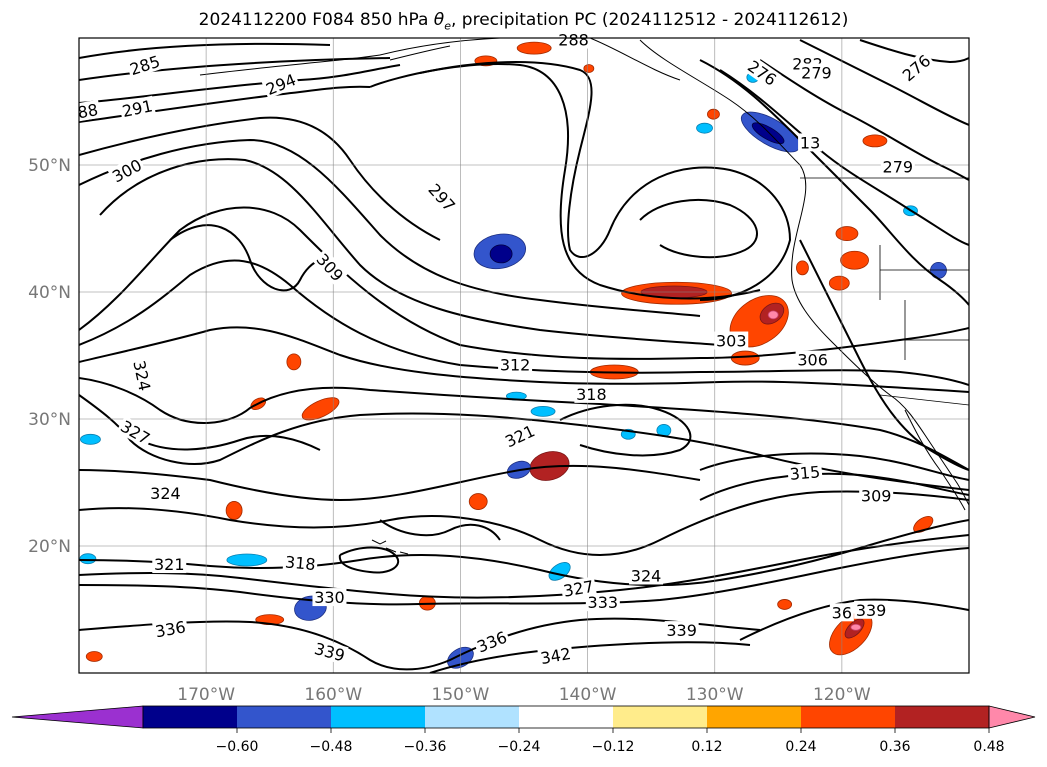 The height and width of the screenshot is (767, 1047). I want to click on lat-tick-label: 30°N, so click(49, 420).